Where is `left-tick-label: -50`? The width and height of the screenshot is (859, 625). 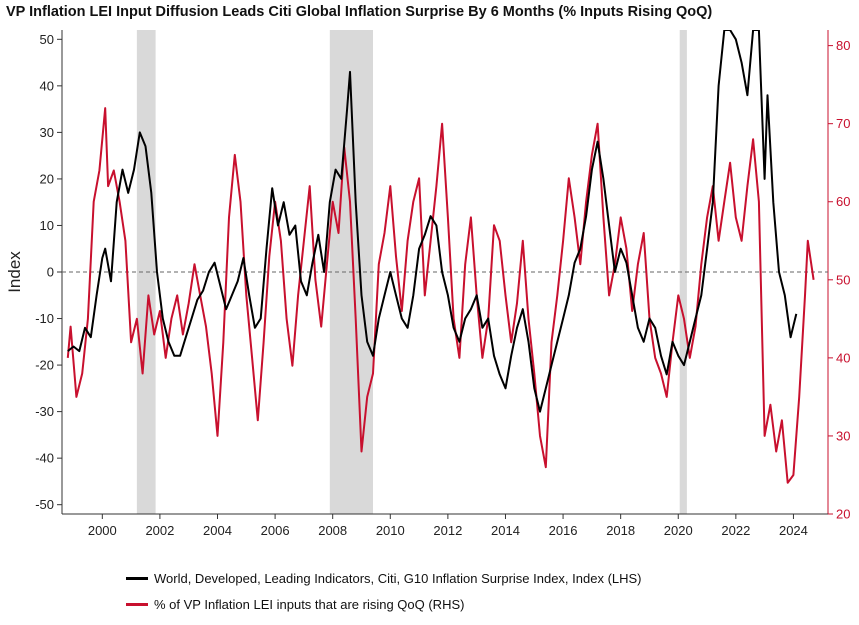
left-tick-label: -50 is located at coordinates (44, 504).